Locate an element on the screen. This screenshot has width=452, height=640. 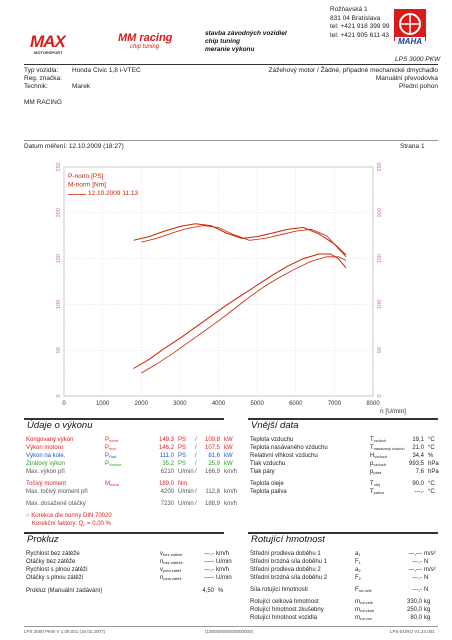
vnejsi-unit: °C is located at coordinates (431, 440).